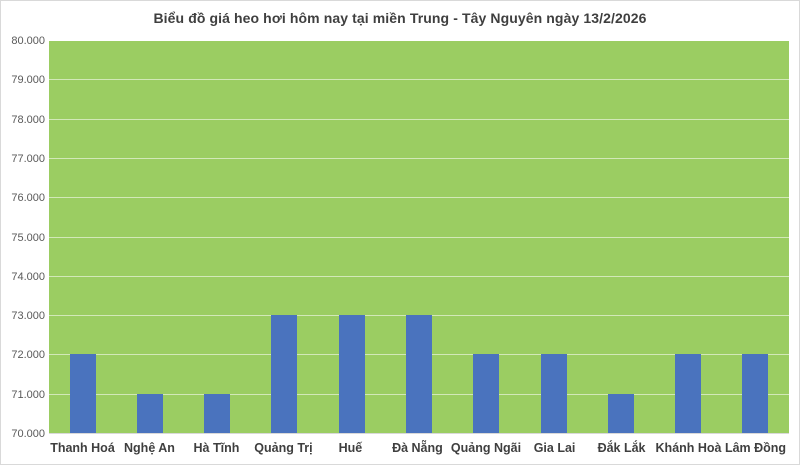  Describe the element at coordinates (28, 80) in the screenshot. I see `y-tick-label: 79.000` at that location.